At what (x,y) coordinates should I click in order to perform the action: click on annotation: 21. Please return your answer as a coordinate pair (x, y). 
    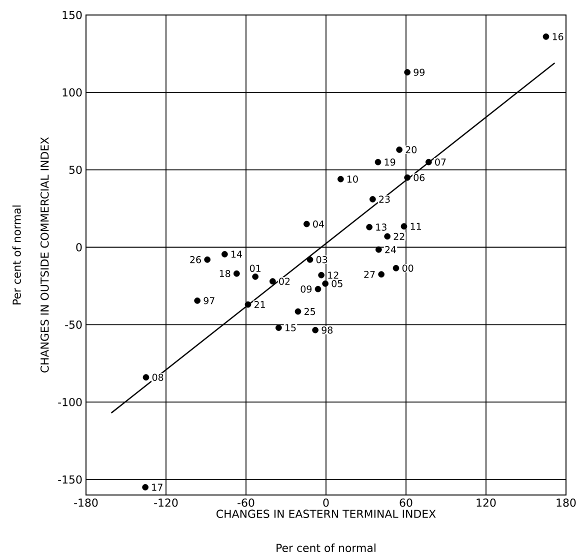
    Looking at the image, I should click on (259, 304).